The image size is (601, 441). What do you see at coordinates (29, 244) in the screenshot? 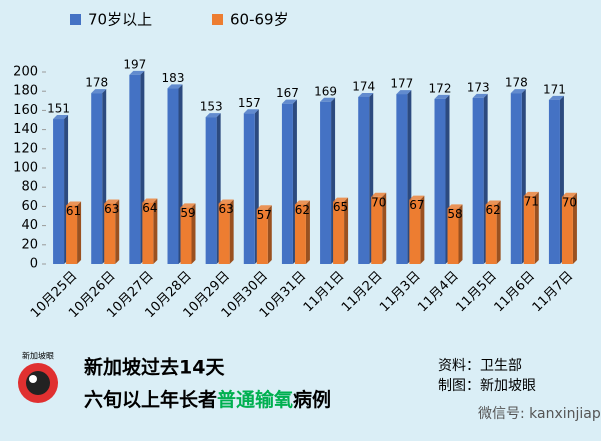
I see `y-tick-label: 20` at bounding box center [29, 244].